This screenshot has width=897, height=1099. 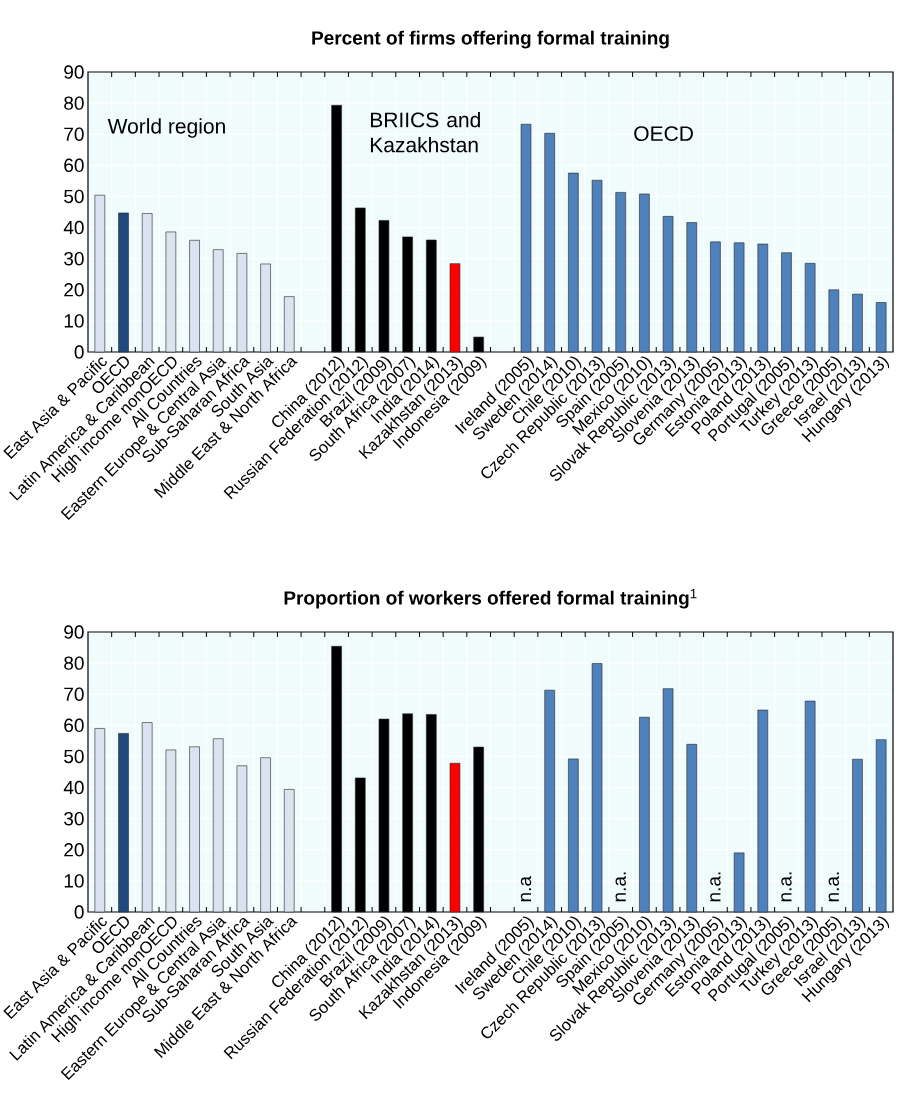 I want to click on annotation: BRIICS and Kazakhstan, so click(x=425, y=132).